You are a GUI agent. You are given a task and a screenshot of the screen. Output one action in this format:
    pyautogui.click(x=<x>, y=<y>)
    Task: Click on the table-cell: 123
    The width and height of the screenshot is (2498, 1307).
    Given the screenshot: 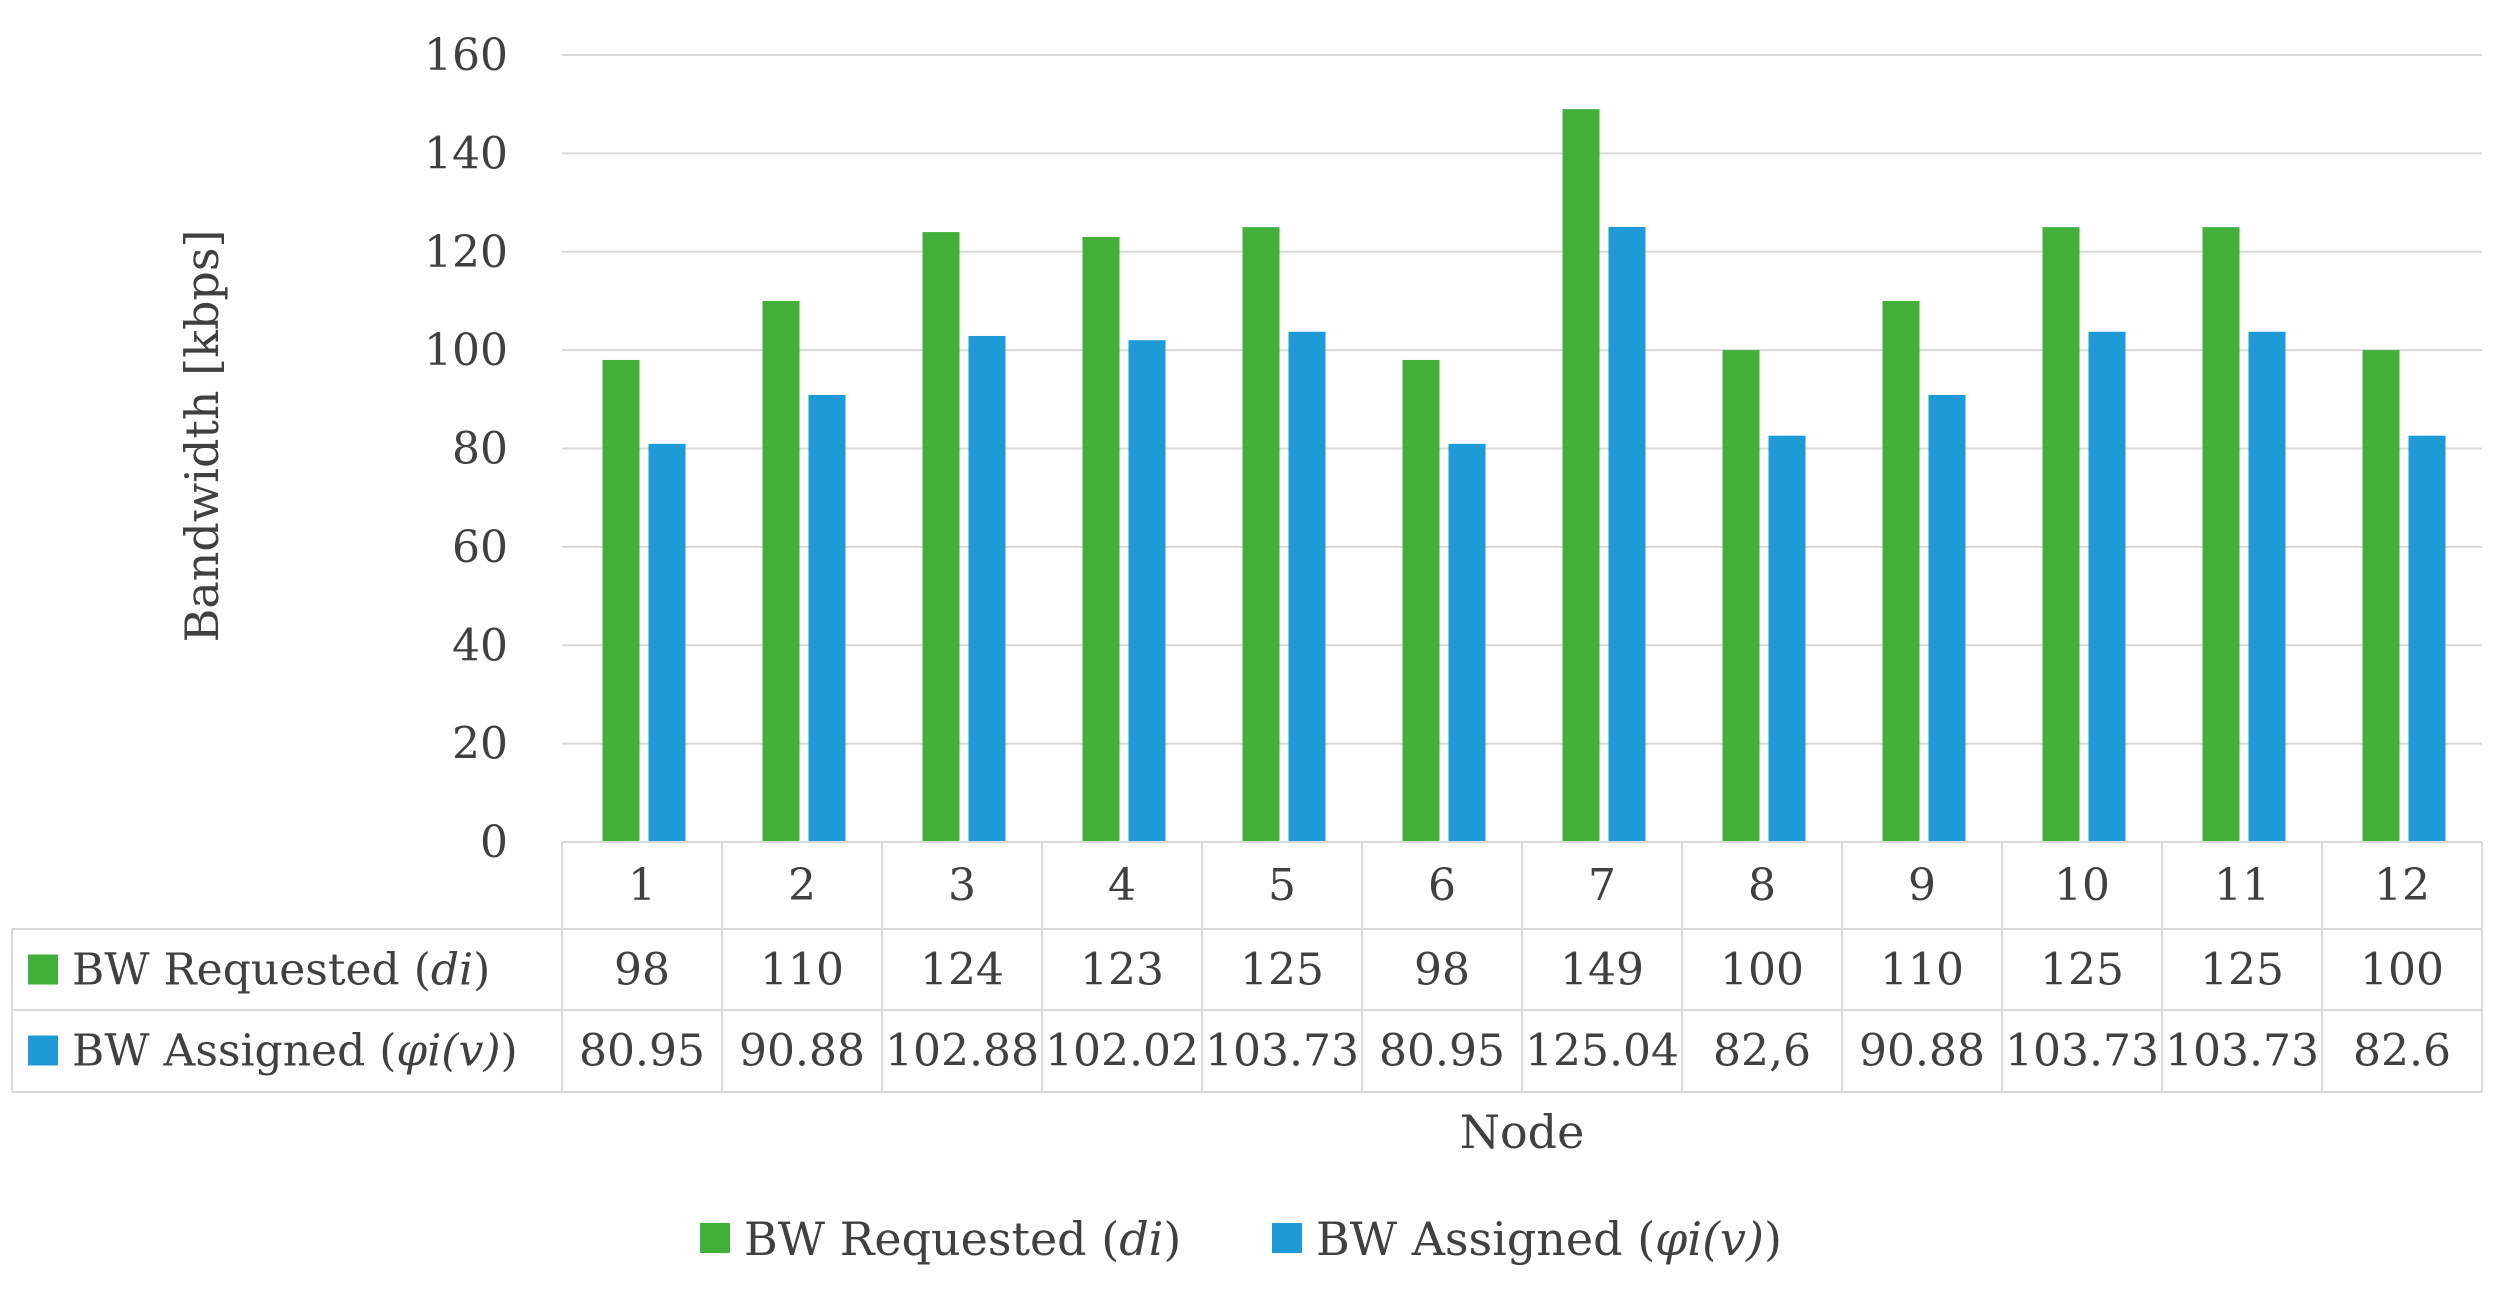 What is the action you would take?
    pyautogui.click(x=1122, y=970)
    